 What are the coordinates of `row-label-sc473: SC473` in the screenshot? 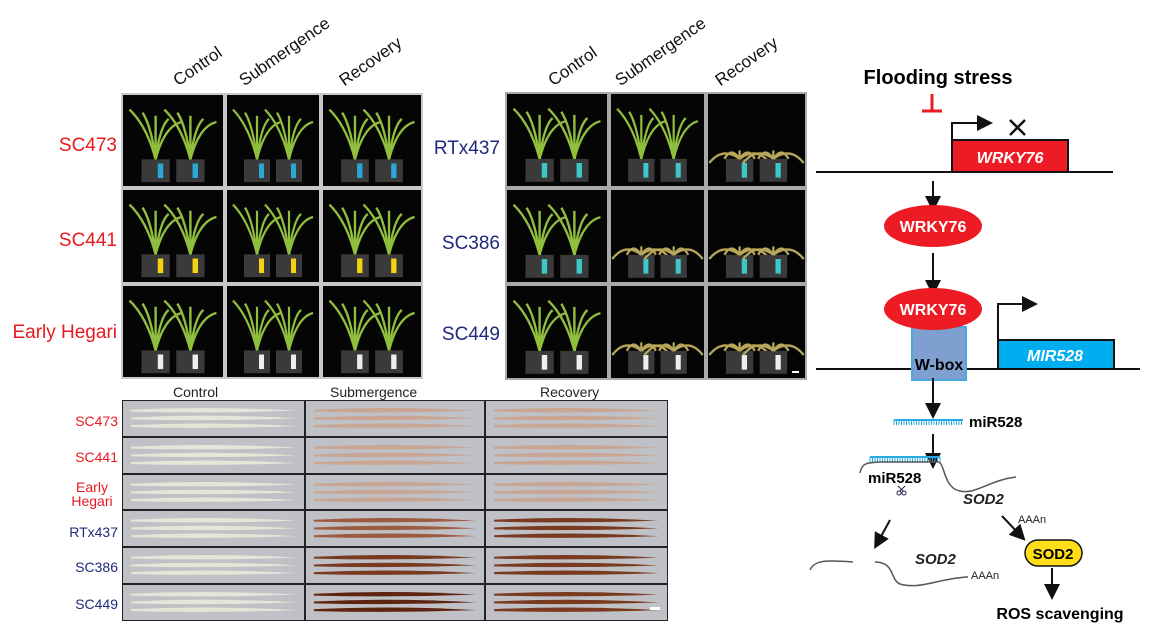 It's located at (87, 145).